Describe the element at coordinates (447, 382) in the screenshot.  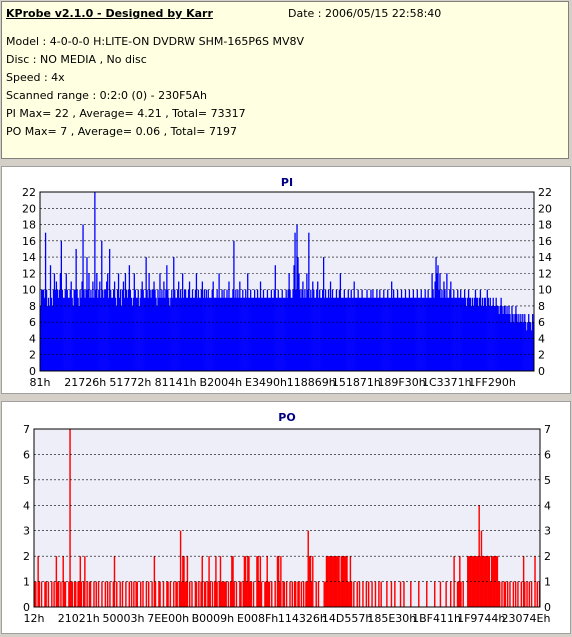
I see `pi-x-tick-label: 1C3371h` at that location.